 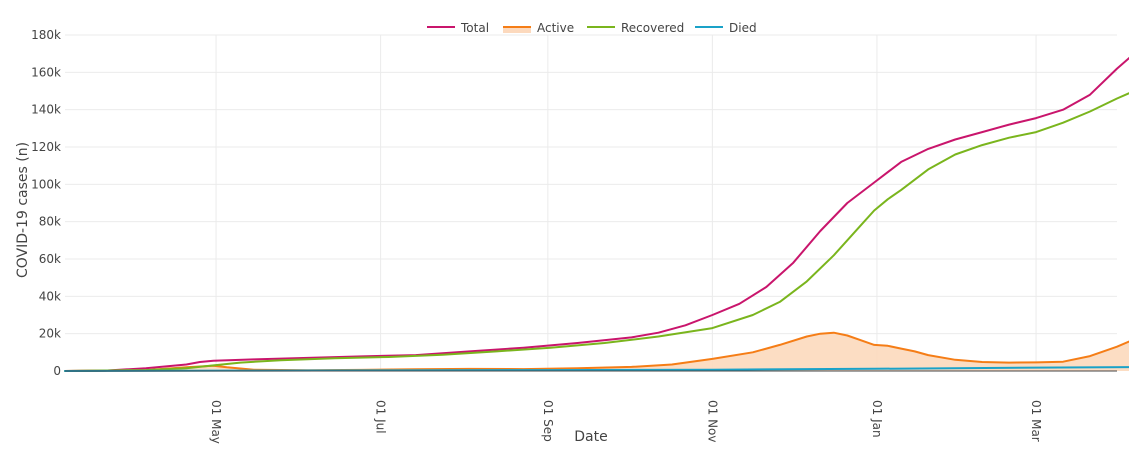 I want to click on y-tick-label: 40k, so click(x=50, y=296).